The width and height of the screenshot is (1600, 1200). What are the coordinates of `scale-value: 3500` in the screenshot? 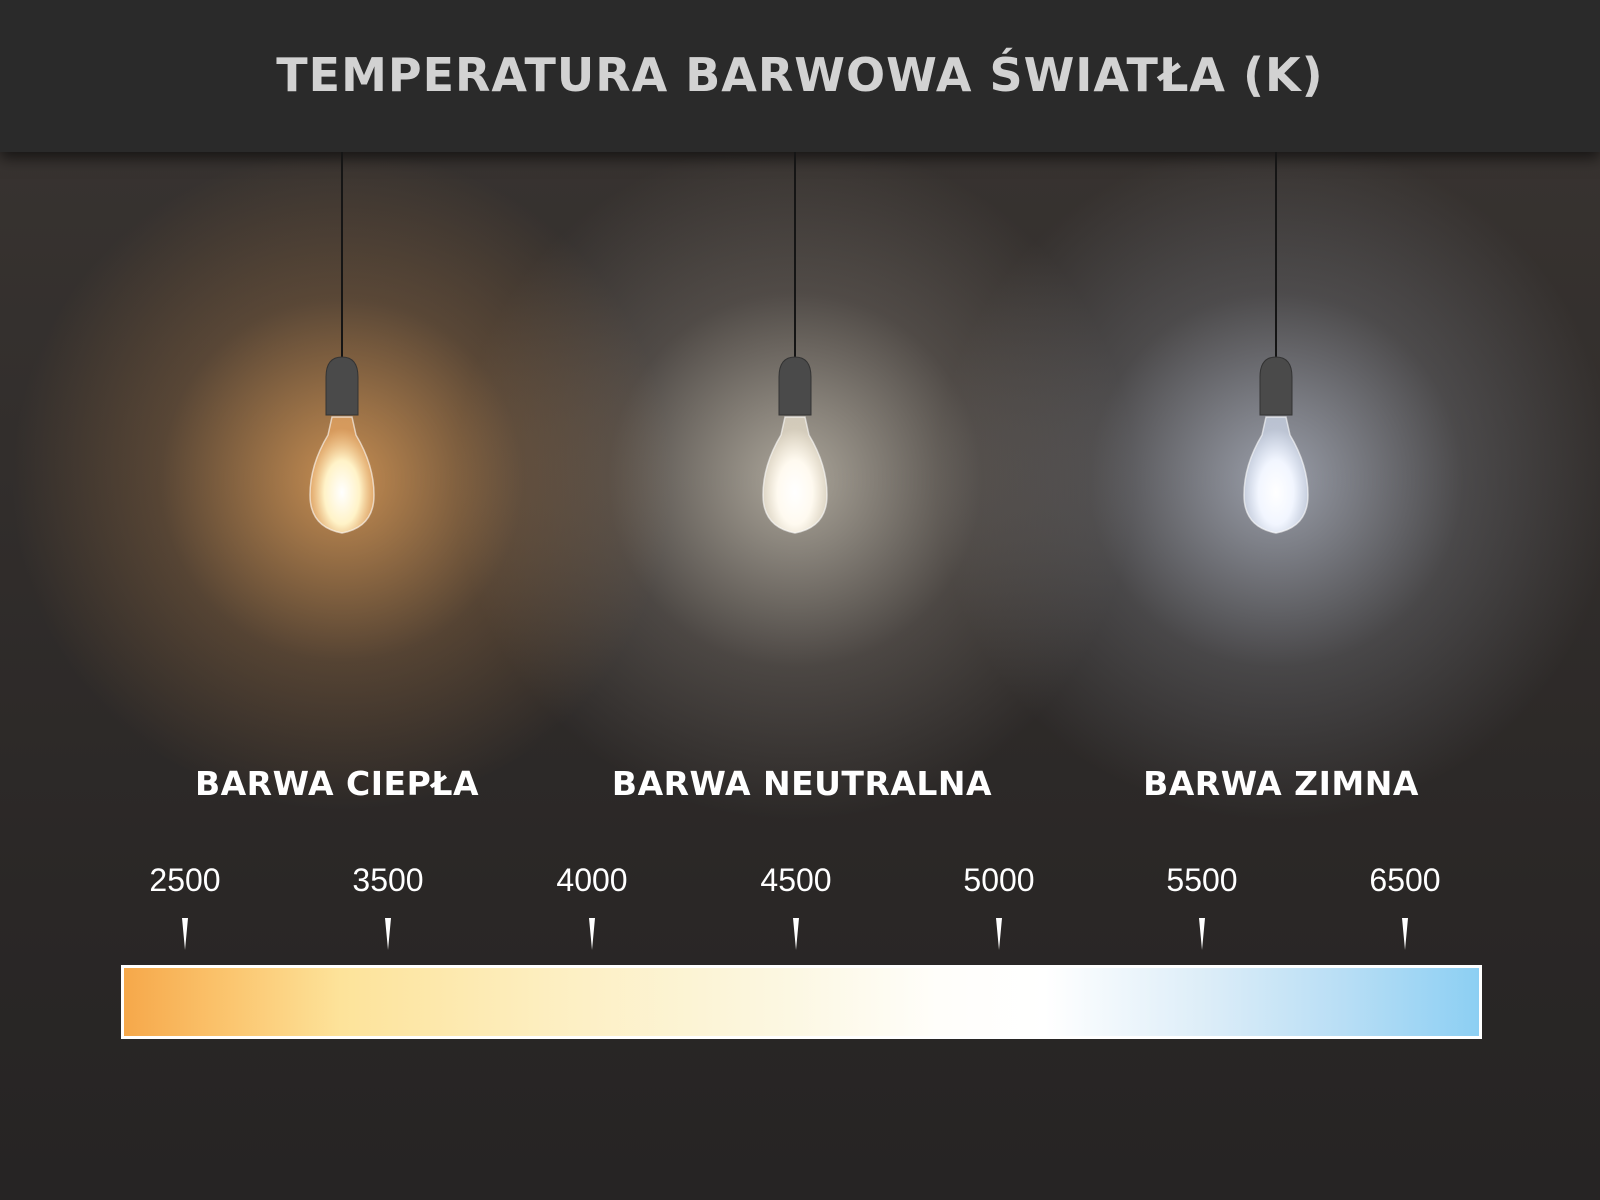 It's located at (388, 880).